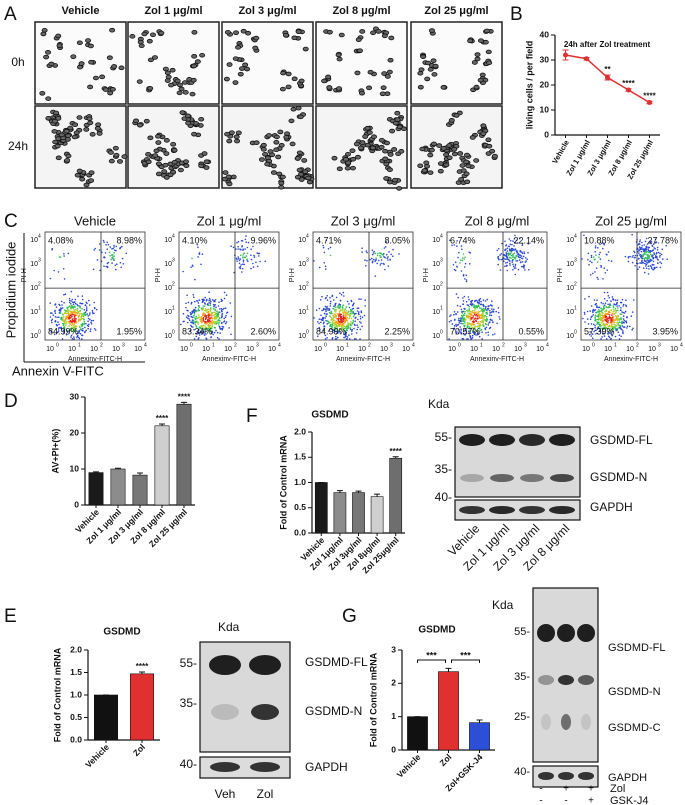 The height and width of the screenshot is (805, 685). Describe the element at coordinates (566, 722) in the screenshot. I see `band` at that location.